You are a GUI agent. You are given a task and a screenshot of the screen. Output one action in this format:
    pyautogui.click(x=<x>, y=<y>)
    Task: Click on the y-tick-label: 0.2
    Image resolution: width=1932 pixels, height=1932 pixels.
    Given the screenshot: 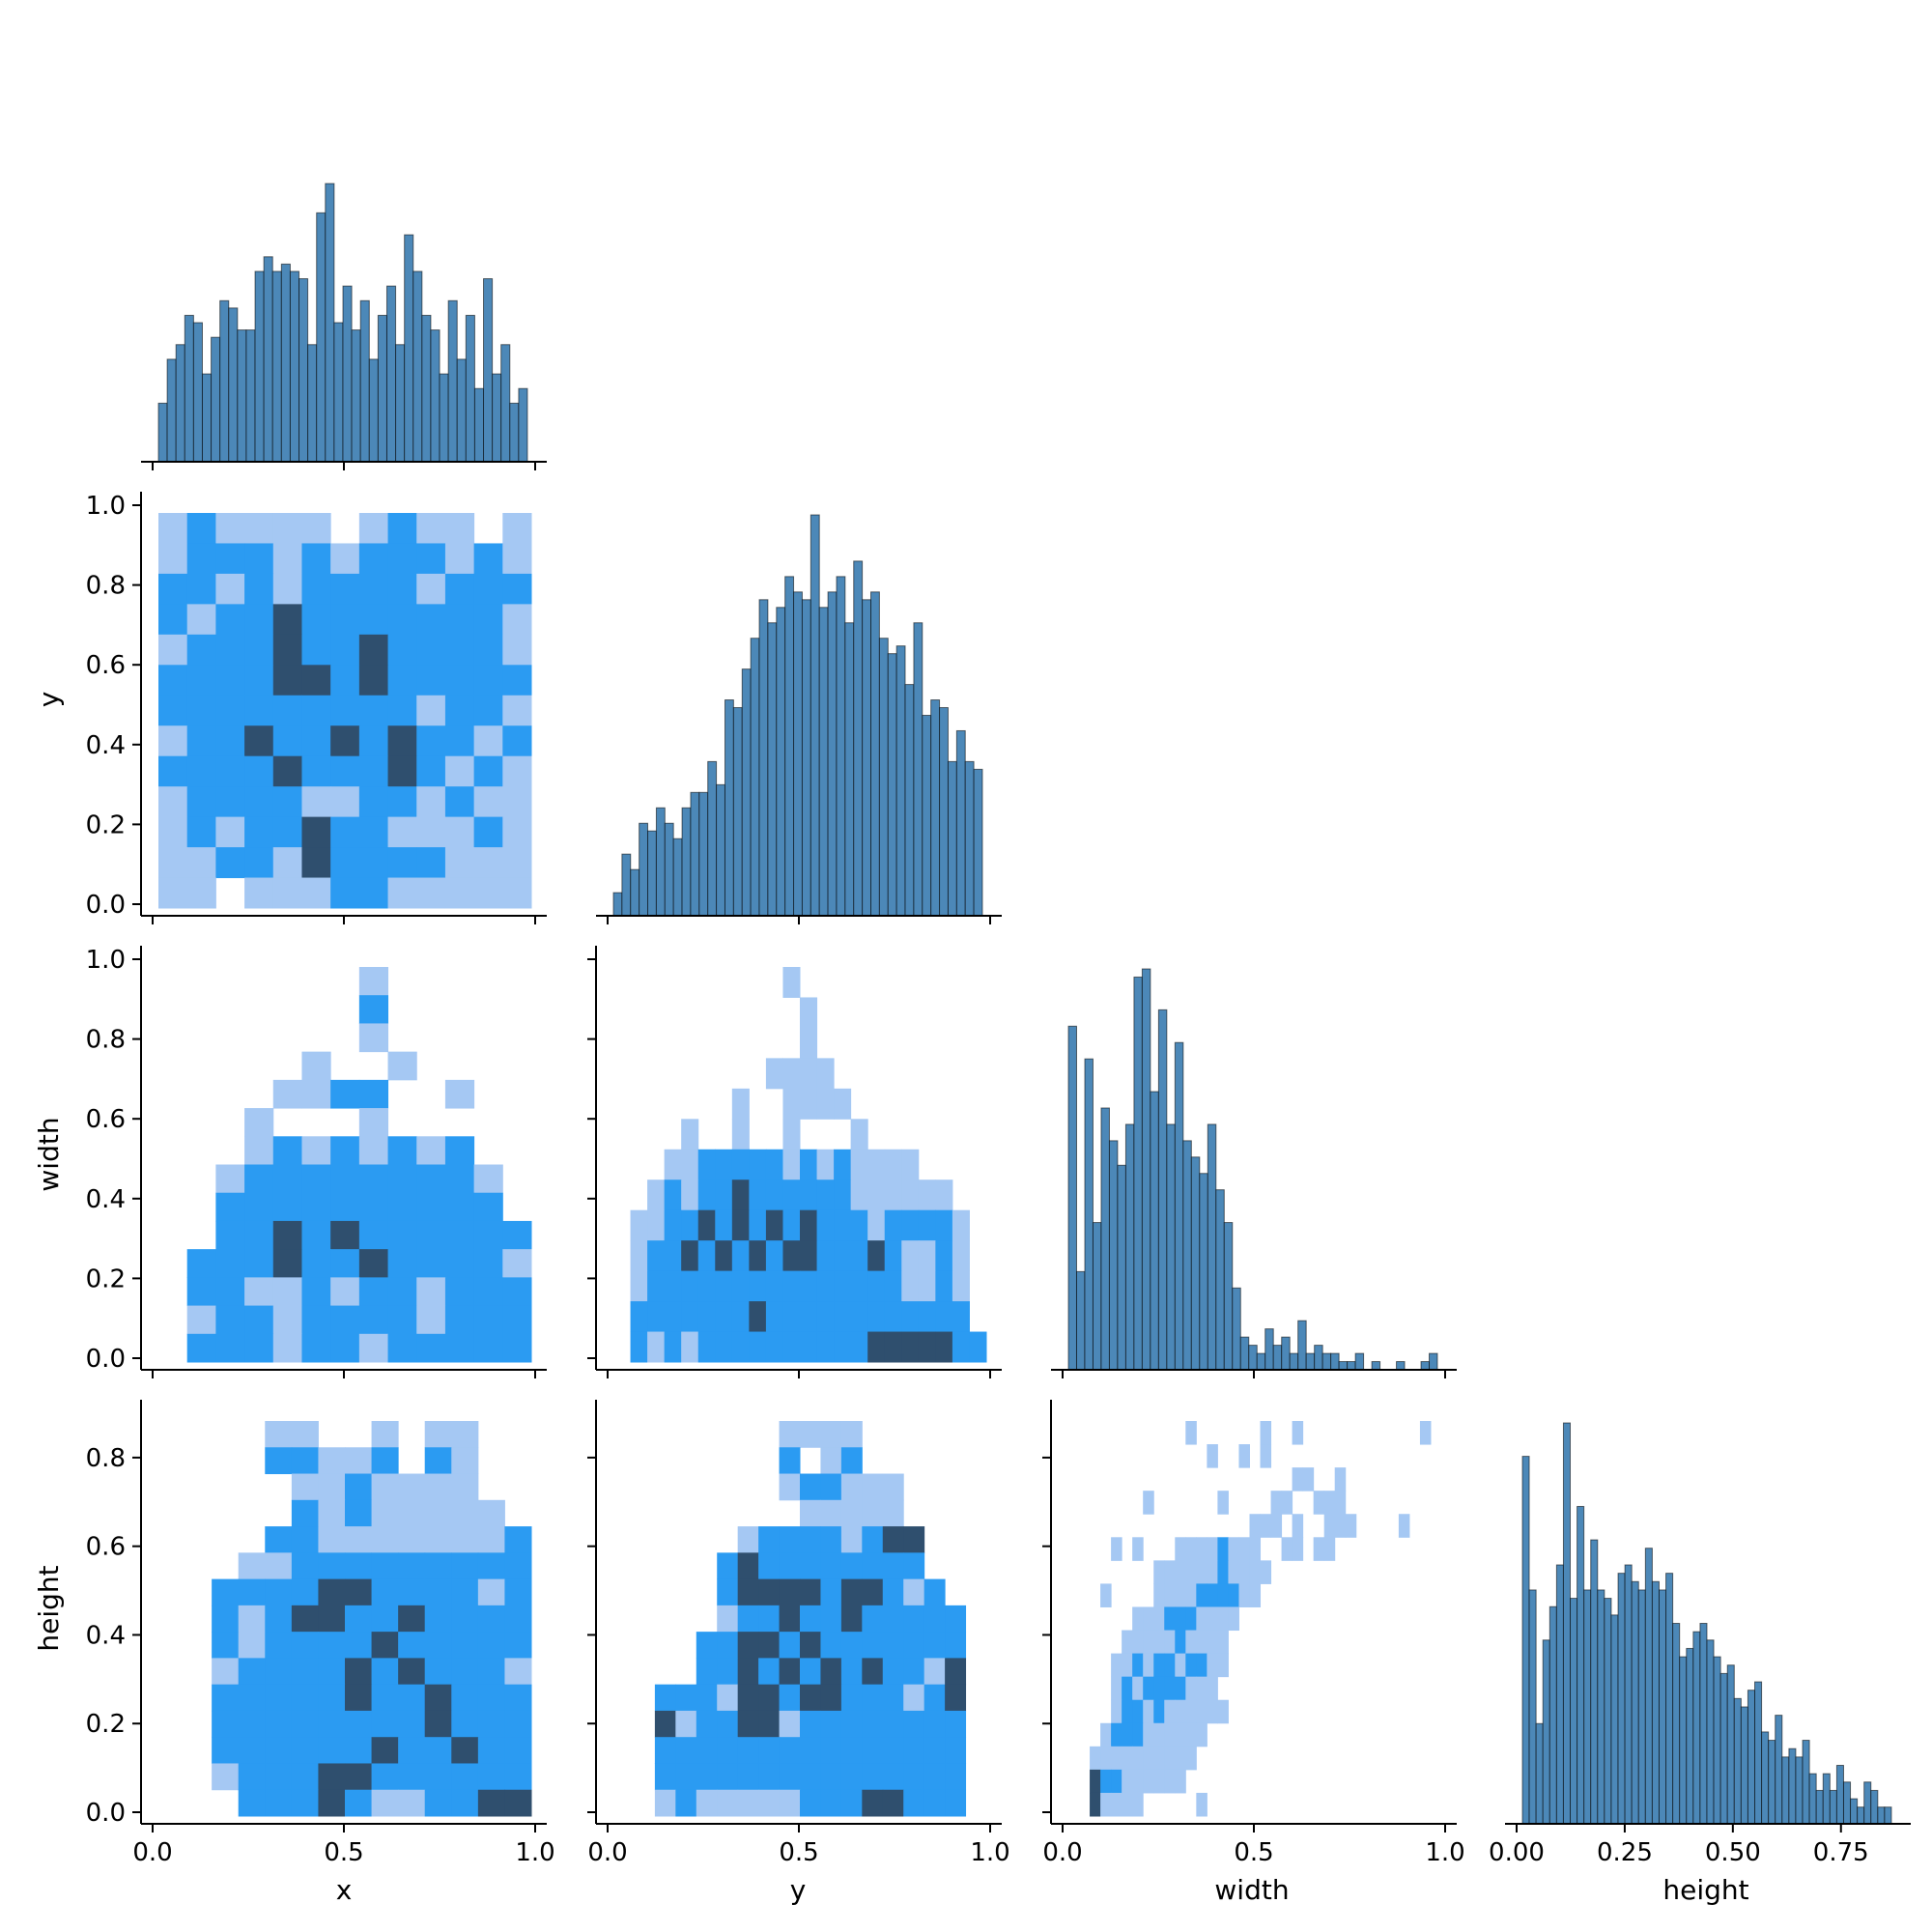 What is the action you would take?
    pyautogui.click(x=106, y=1278)
    